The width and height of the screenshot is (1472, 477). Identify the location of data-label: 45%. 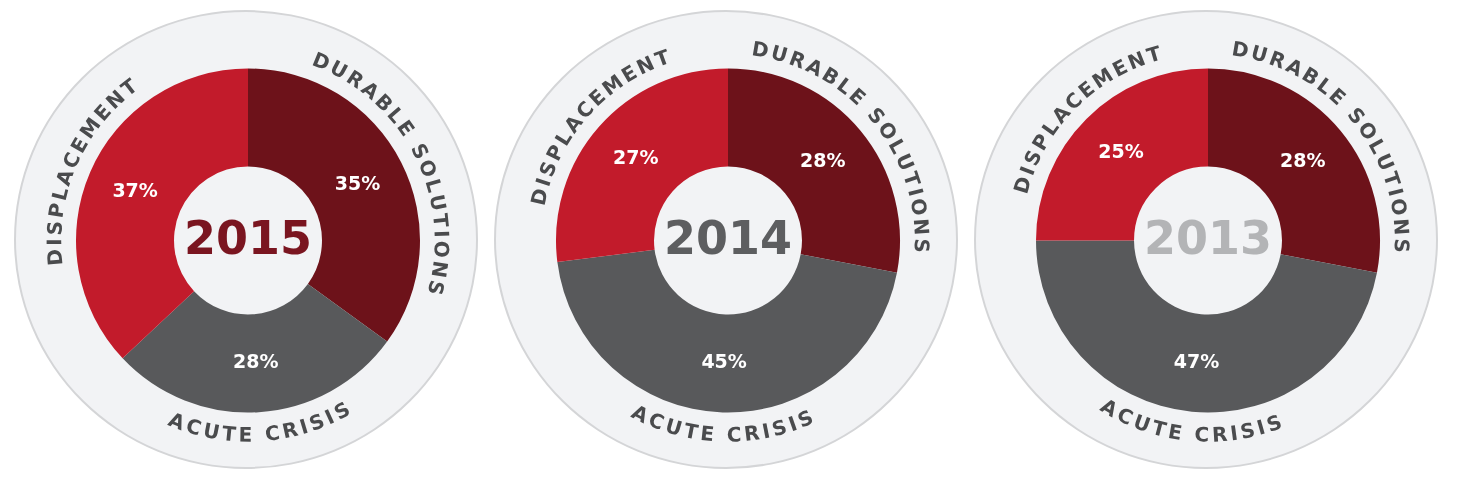
(724, 361).